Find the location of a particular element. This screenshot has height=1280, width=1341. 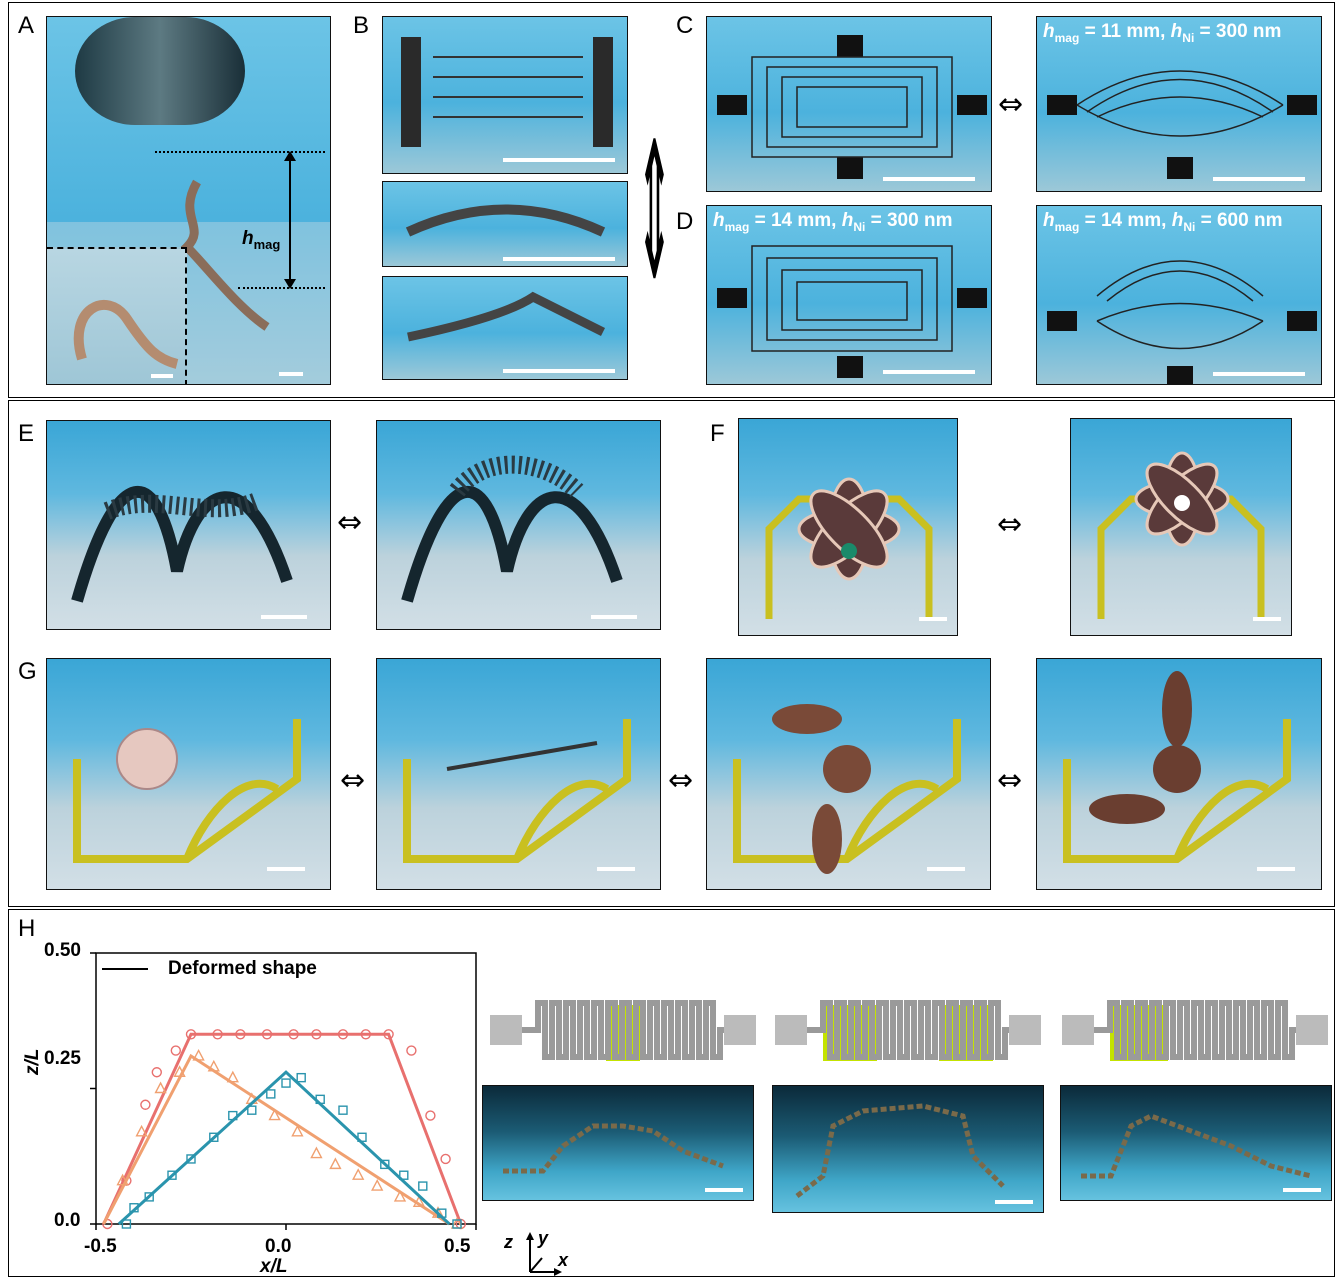

photo-panel-c-right: hmag = 11 mm, hNi = 300 nm is located at coordinates (1179, 104).